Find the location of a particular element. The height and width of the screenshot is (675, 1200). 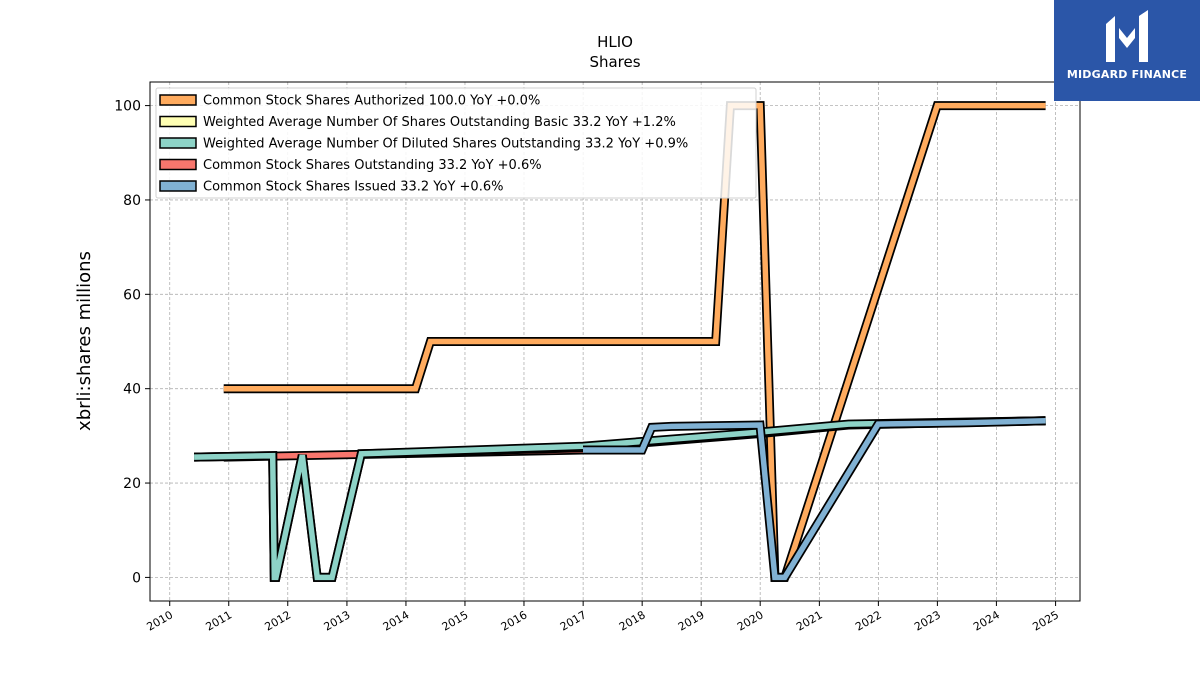

y-tick-label: 60 is located at coordinates (132, 295).